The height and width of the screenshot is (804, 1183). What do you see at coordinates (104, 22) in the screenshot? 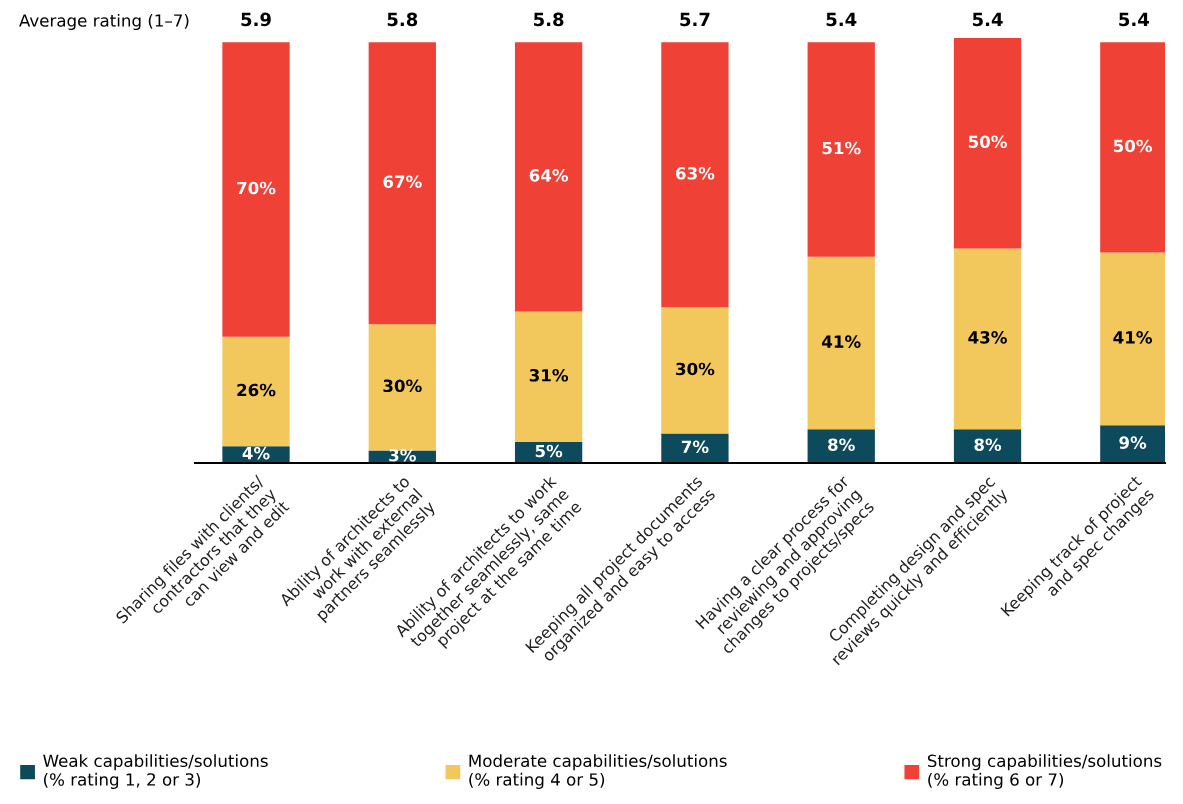
I see `text: Average rating (1–7)` at bounding box center [104, 22].